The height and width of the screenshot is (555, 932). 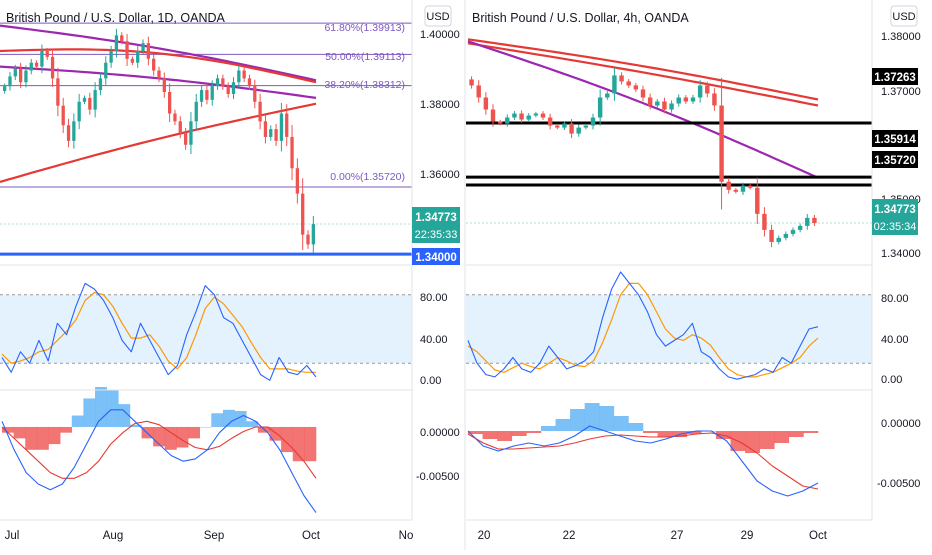 What do you see at coordinates (159, 450) in the screenshot?
I see `left-macd-pane` at bounding box center [159, 450].